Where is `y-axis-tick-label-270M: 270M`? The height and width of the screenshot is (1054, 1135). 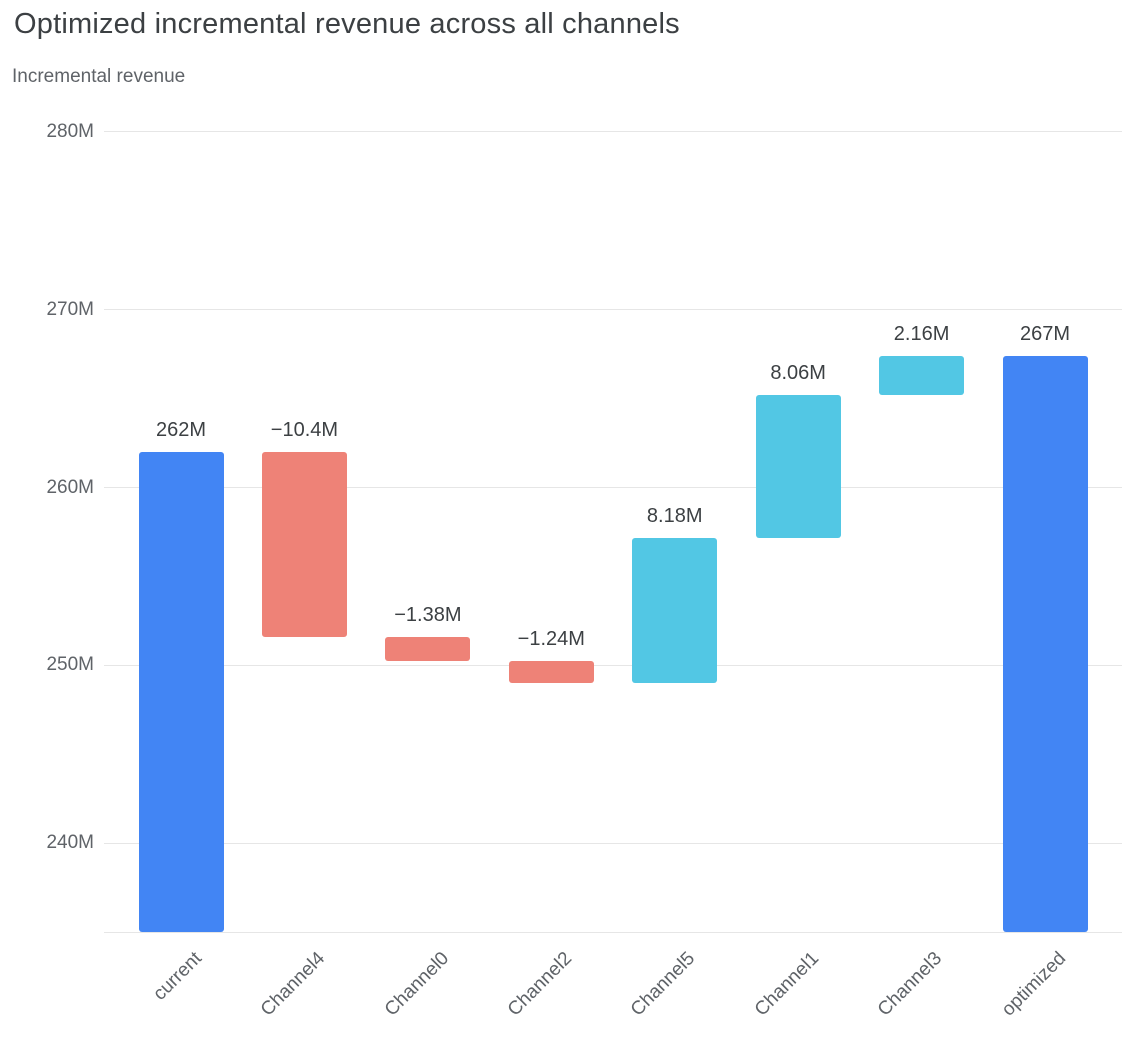
y-axis-tick-label-270M: 270M is located at coordinates (70, 309).